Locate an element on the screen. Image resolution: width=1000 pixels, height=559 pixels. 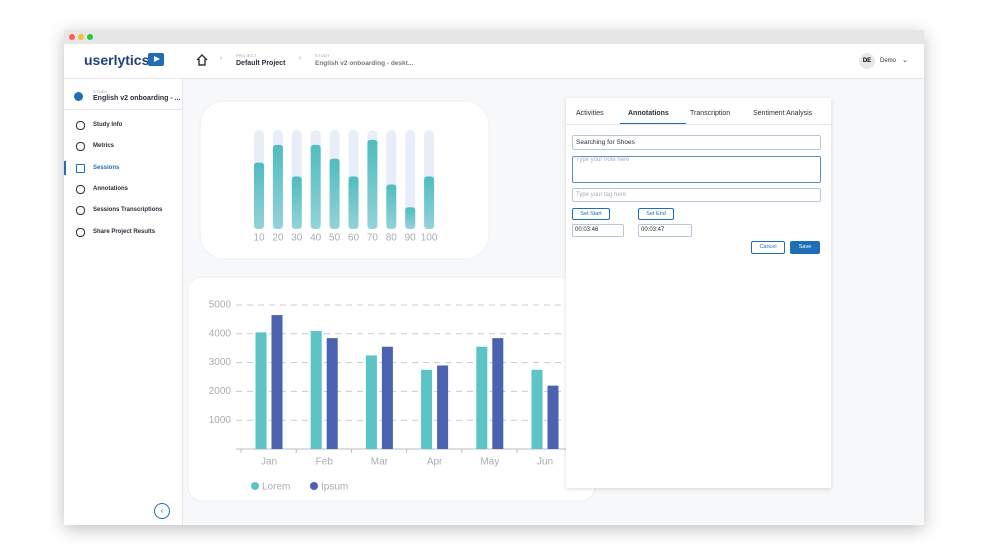
project-name: Default Project is located at coordinates (261, 63).